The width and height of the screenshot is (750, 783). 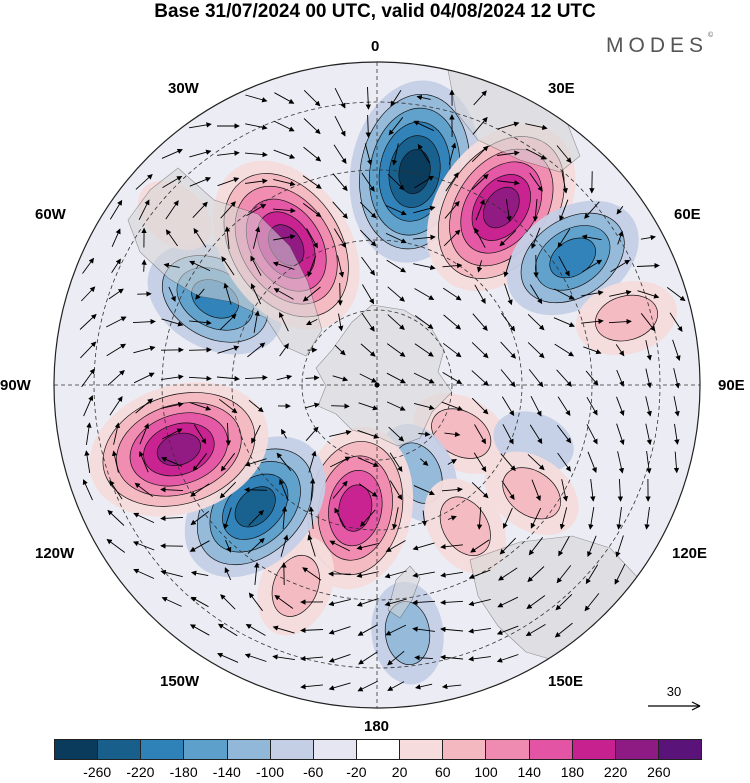 I want to click on lon-label-90e: 90E, so click(x=731, y=385).